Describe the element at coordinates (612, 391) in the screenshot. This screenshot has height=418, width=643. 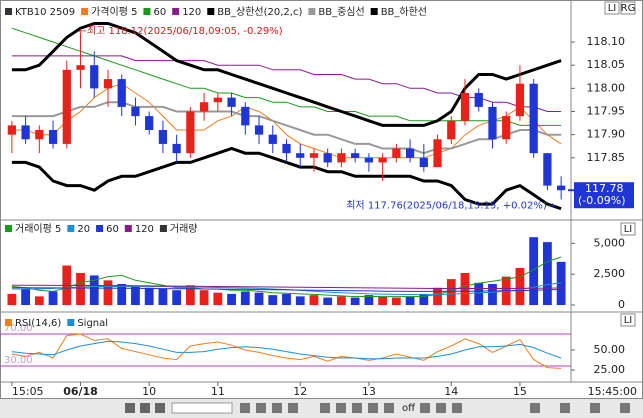
I see `x-end-label: 15:45:00` at that location.